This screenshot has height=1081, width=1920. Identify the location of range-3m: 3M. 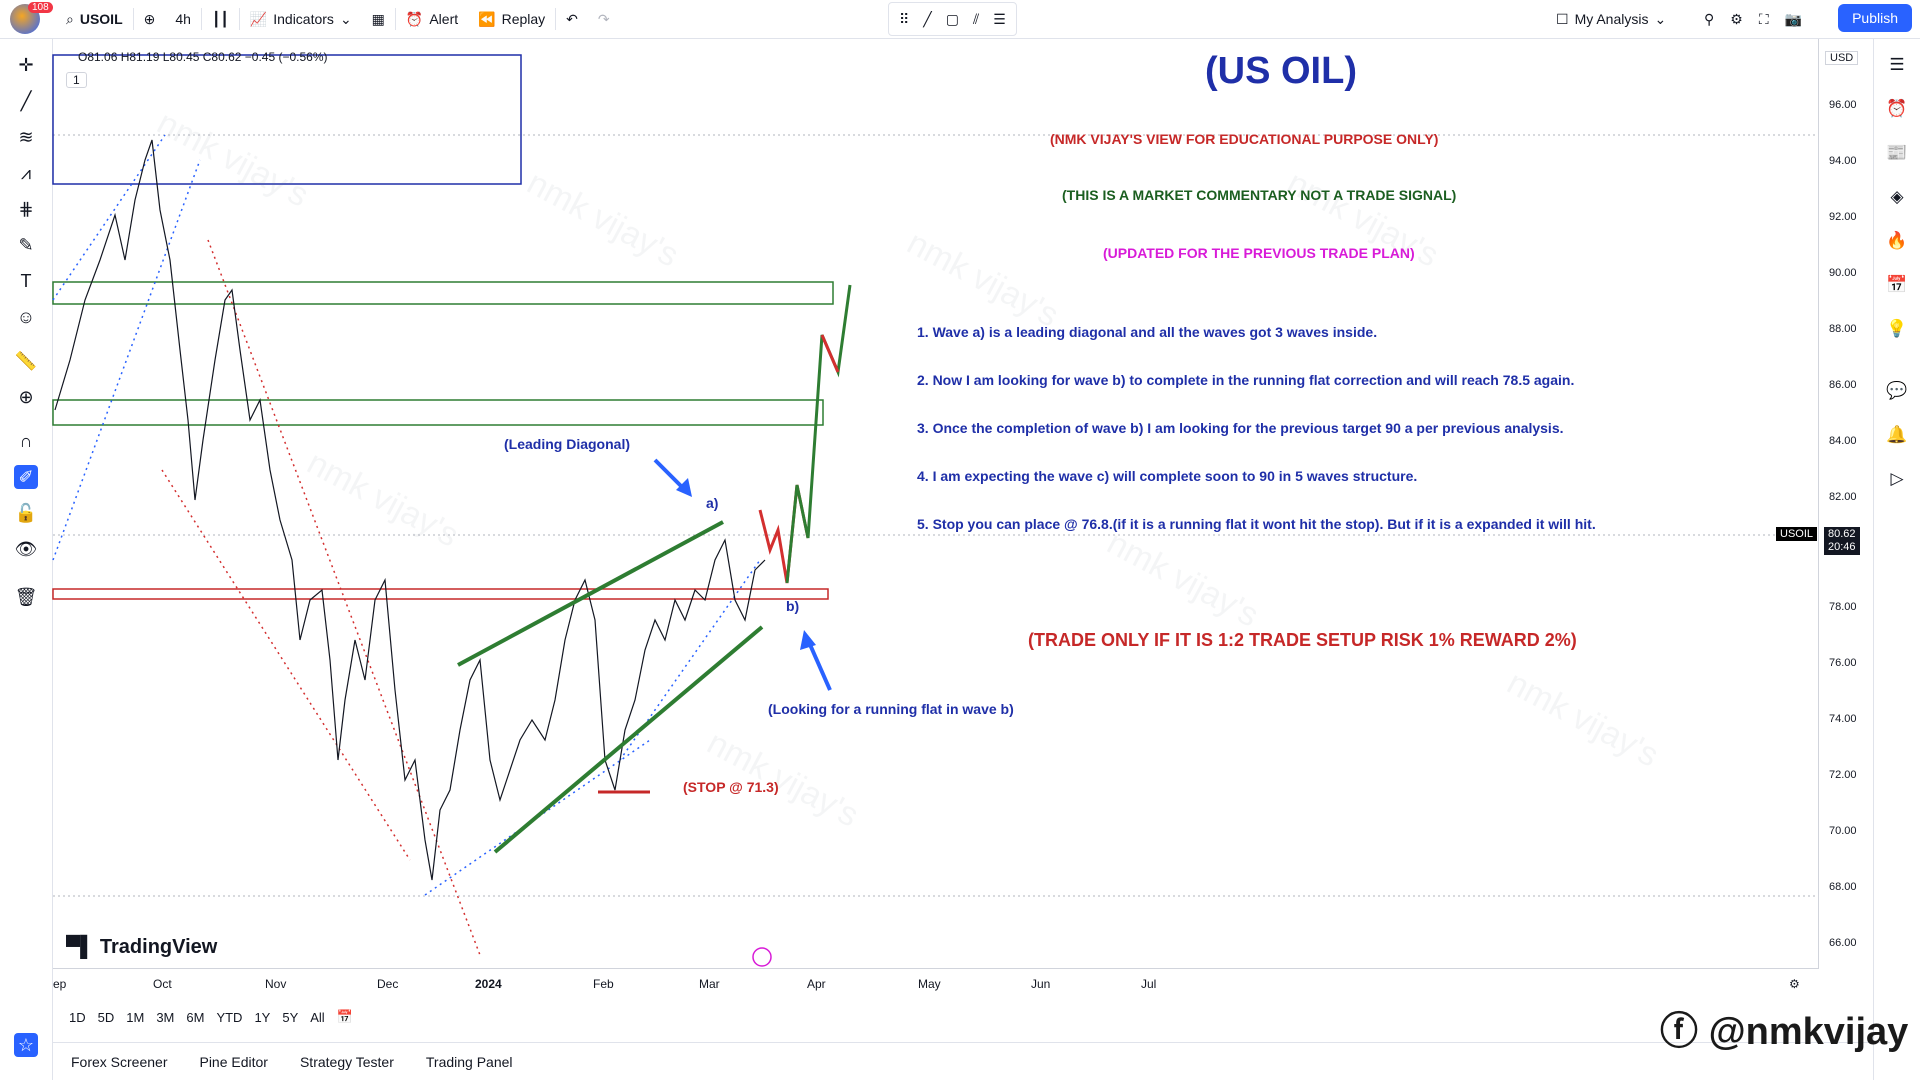
(165, 1017).